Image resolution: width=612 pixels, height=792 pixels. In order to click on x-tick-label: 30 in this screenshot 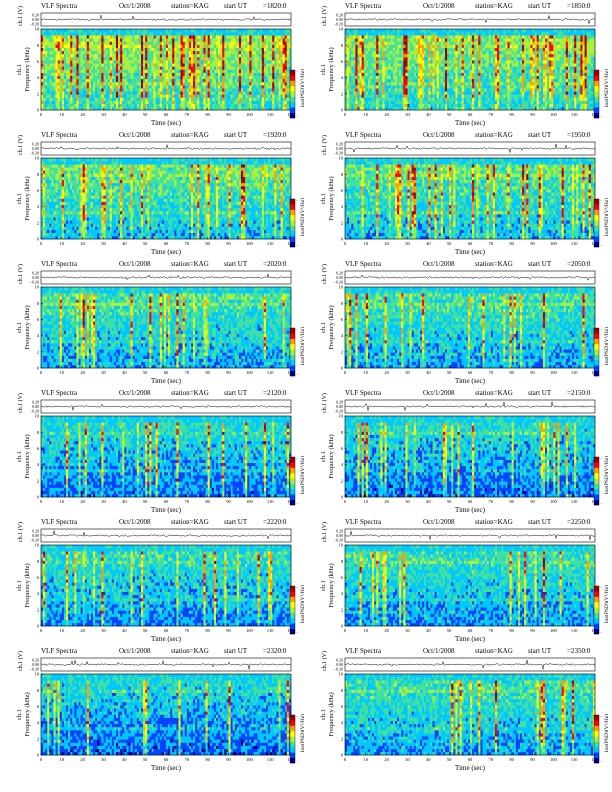, I will do `click(103, 114)`.